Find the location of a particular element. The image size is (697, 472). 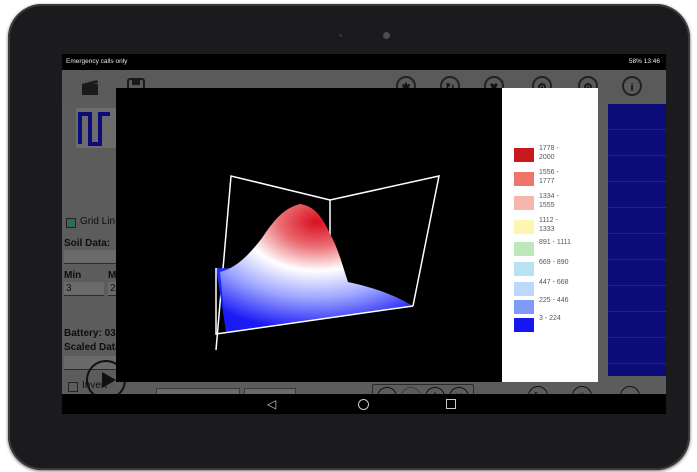

battery-label: Battery: 03 is located at coordinates (90, 333).